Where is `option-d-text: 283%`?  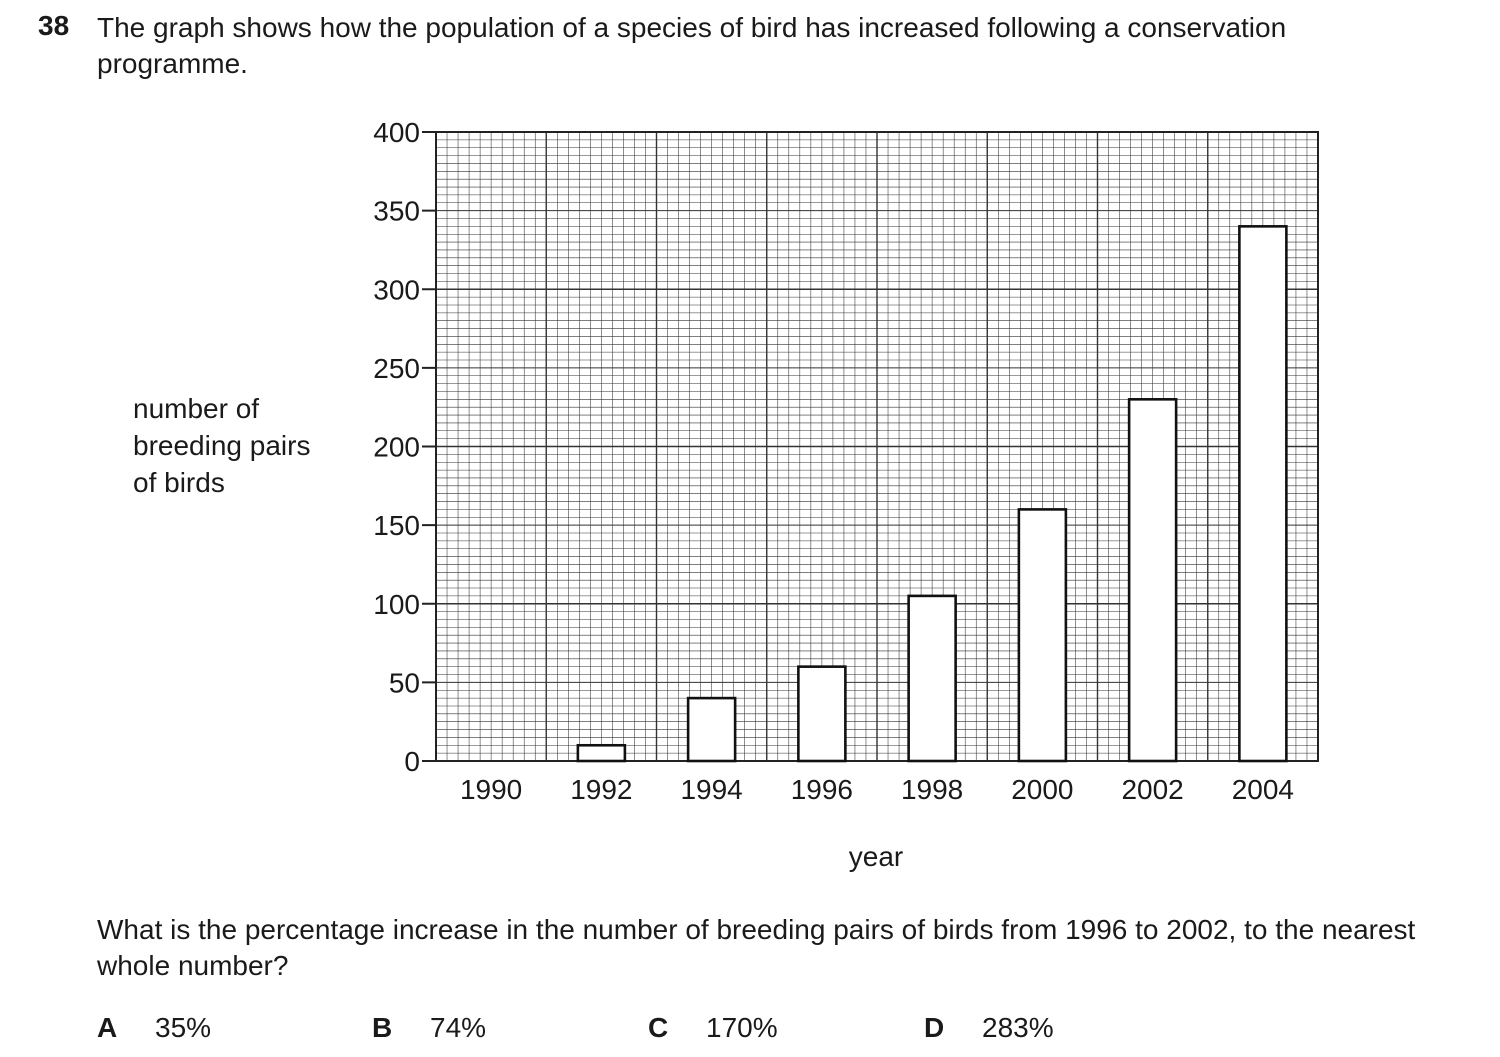 option-d-text: 283% is located at coordinates (1018, 1027).